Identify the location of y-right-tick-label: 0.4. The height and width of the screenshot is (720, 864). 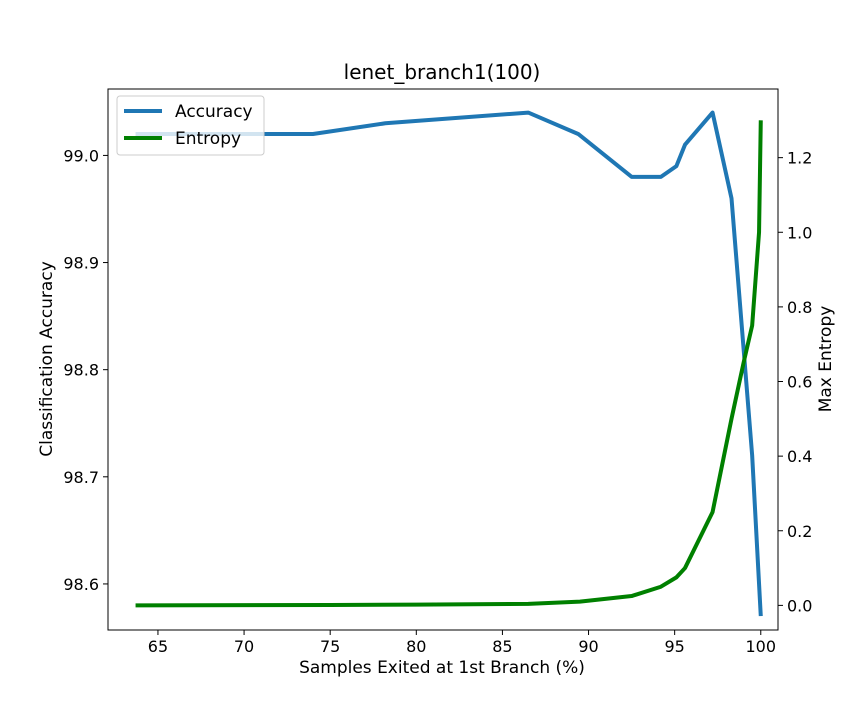
(799, 456).